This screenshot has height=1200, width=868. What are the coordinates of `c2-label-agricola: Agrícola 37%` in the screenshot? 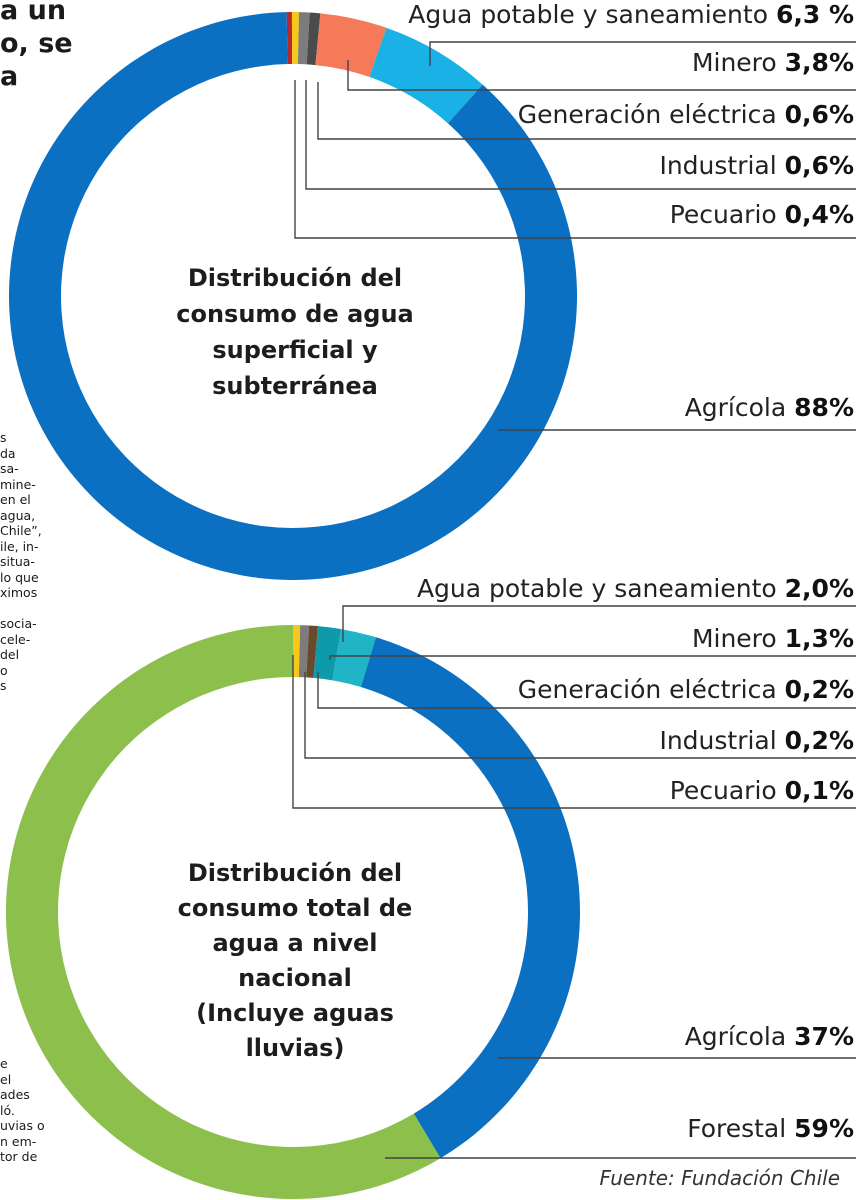 It's located at (769, 1036).